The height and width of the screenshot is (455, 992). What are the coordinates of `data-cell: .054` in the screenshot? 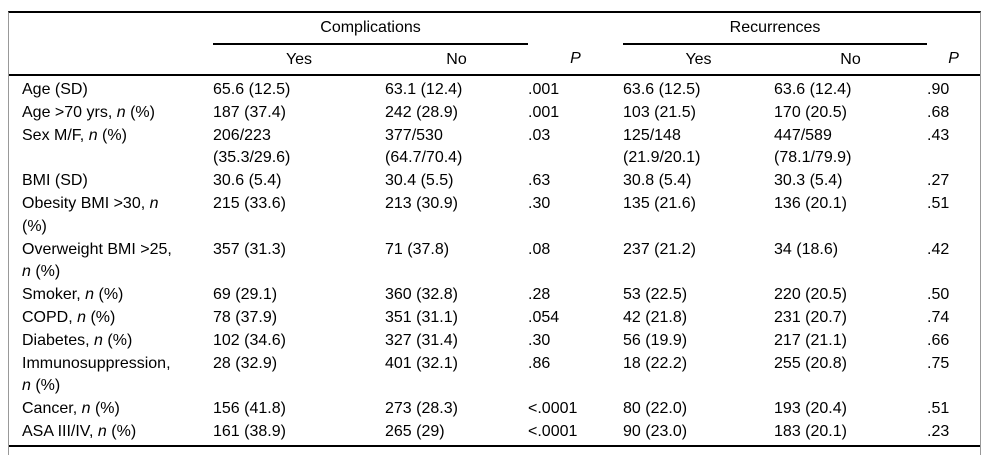 It's located at (544, 317).